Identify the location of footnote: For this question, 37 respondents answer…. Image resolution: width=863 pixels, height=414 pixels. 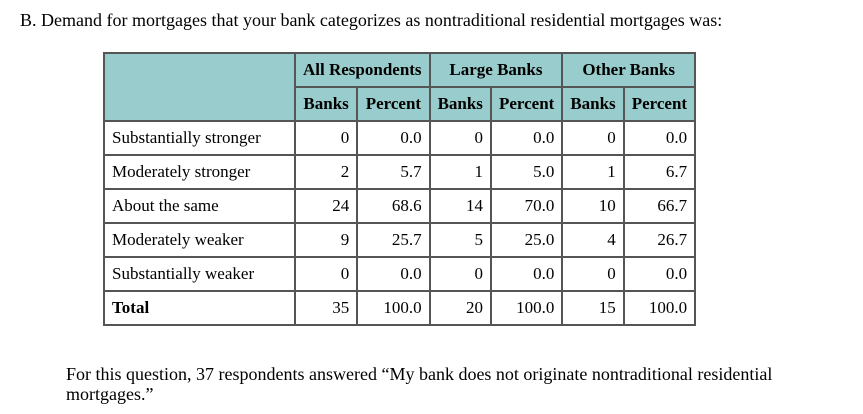
(419, 384).